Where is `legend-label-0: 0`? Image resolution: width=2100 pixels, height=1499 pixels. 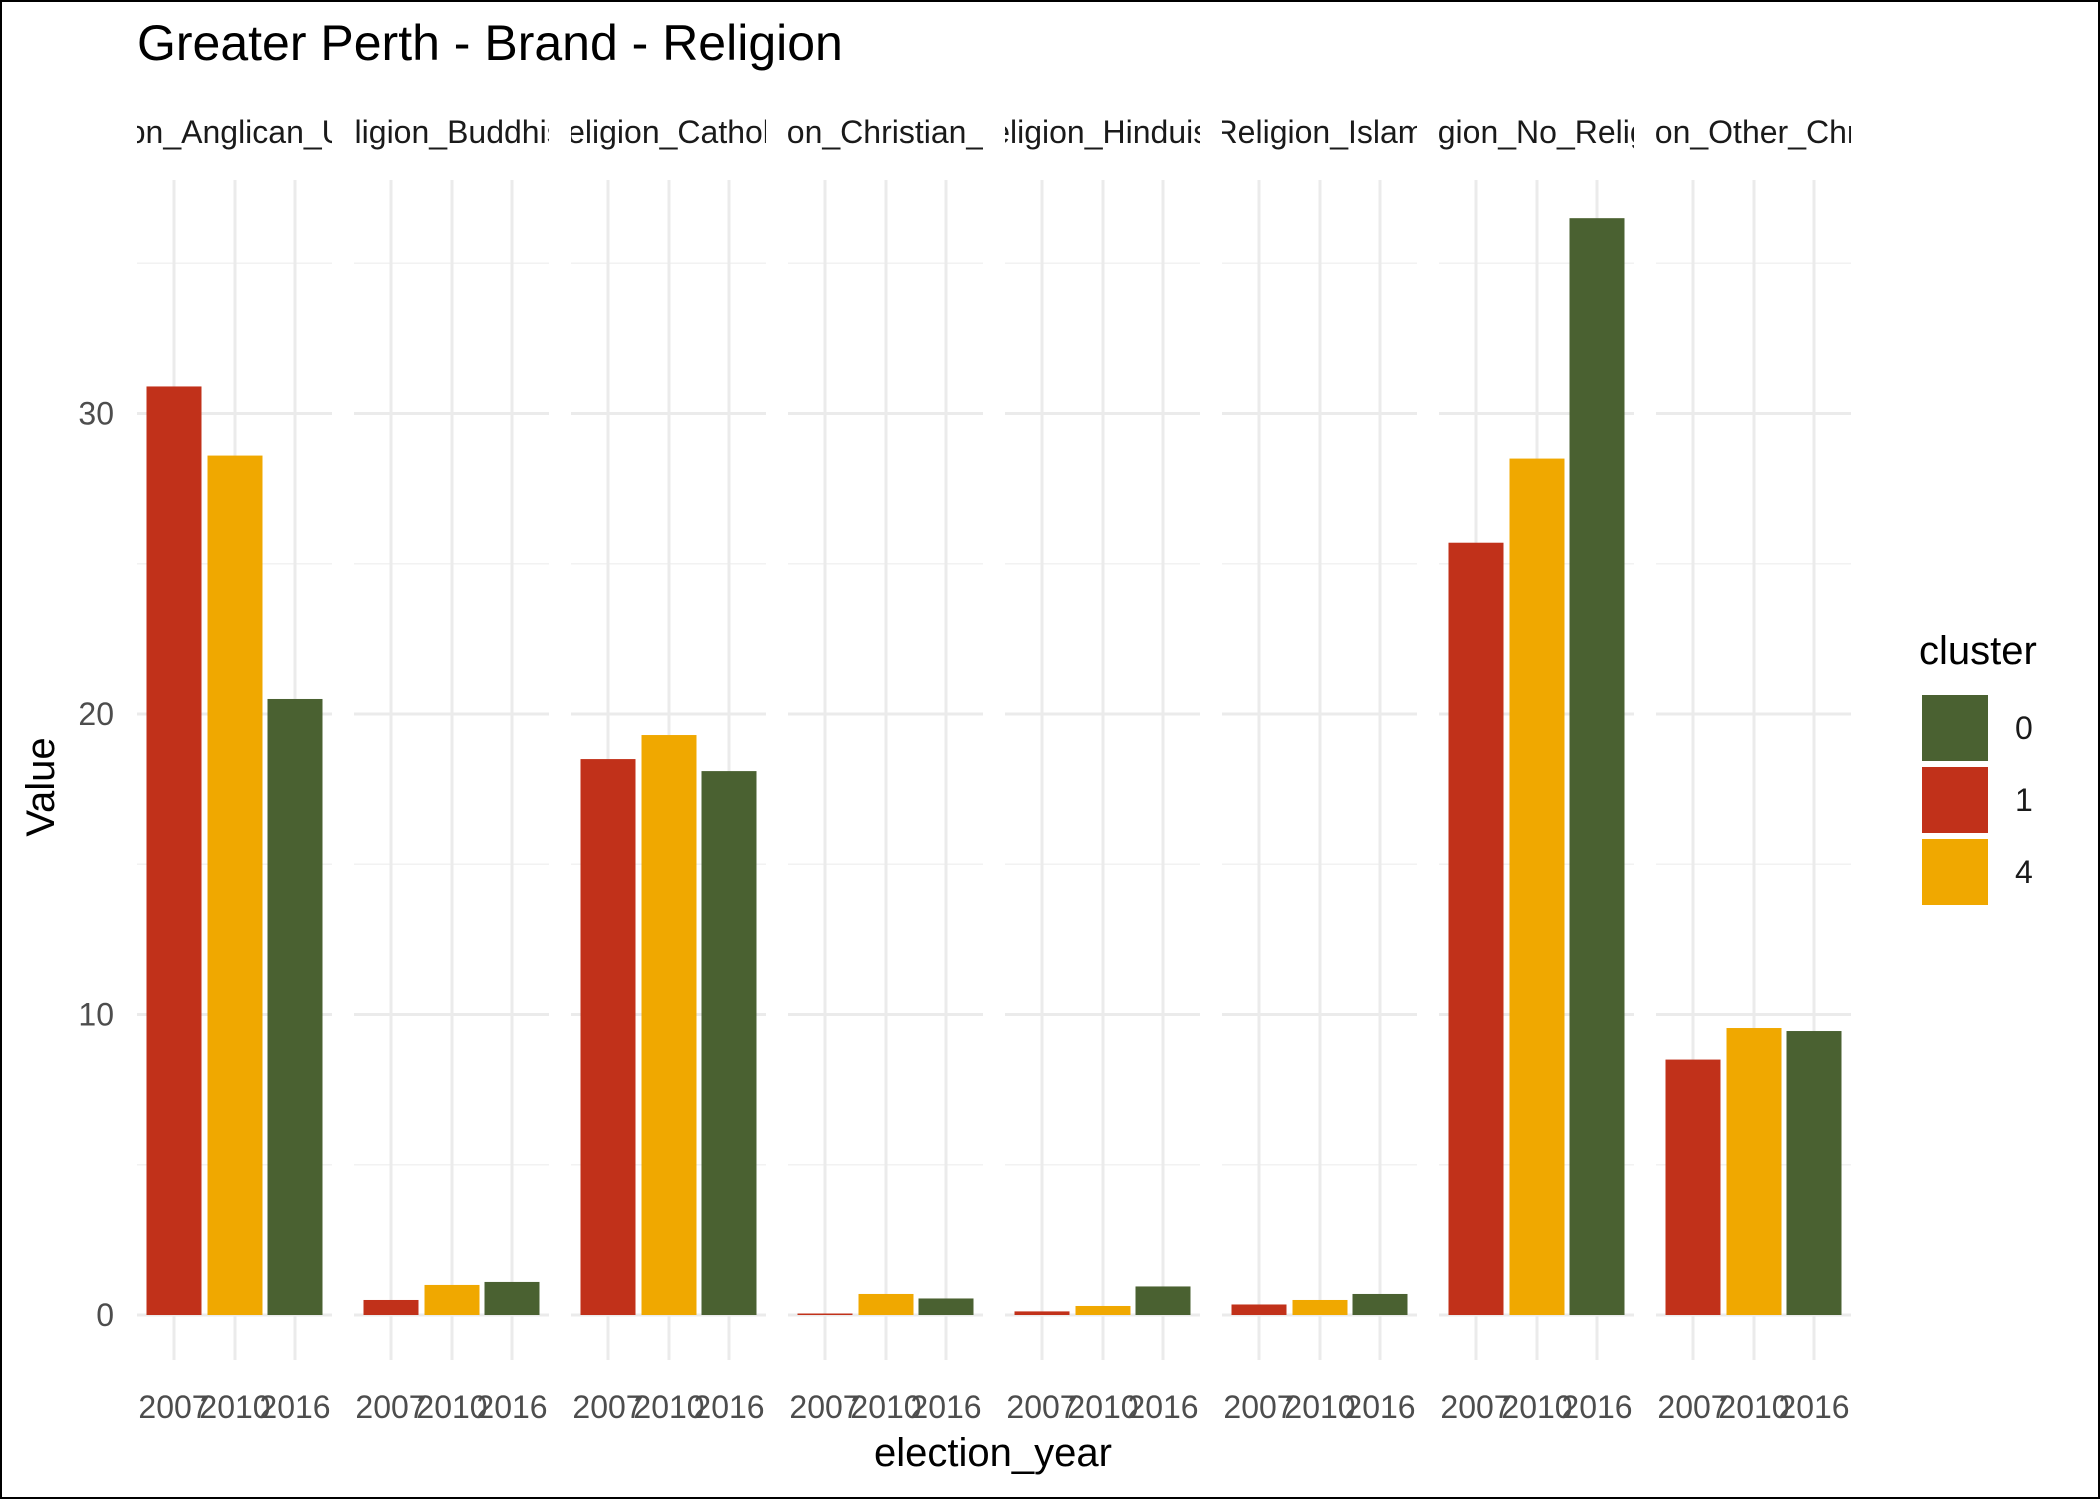 legend-label-0: 0 is located at coordinates (2024, 728).